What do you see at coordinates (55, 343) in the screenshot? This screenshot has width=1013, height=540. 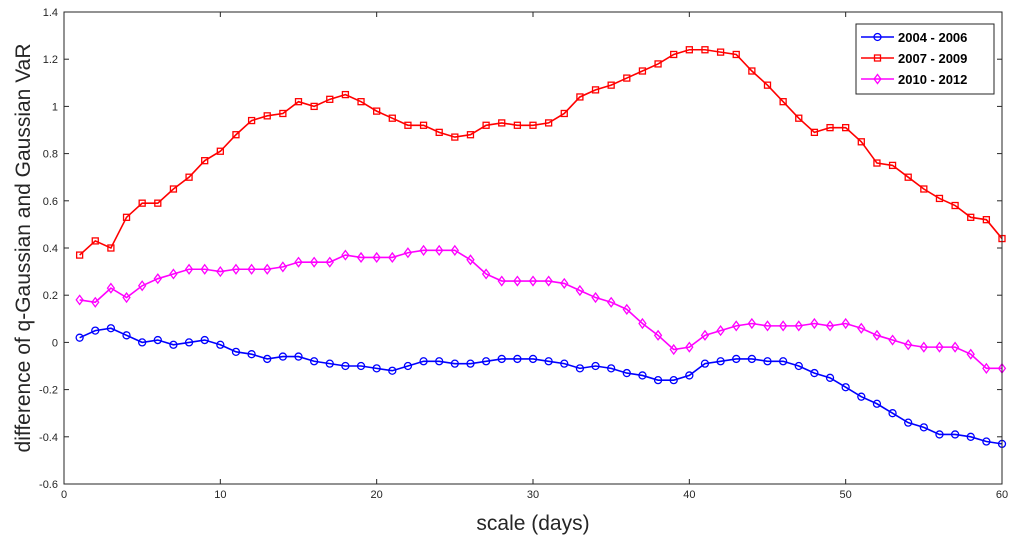 I see `y-tick-label: 0` at bounding box center [55, 343].